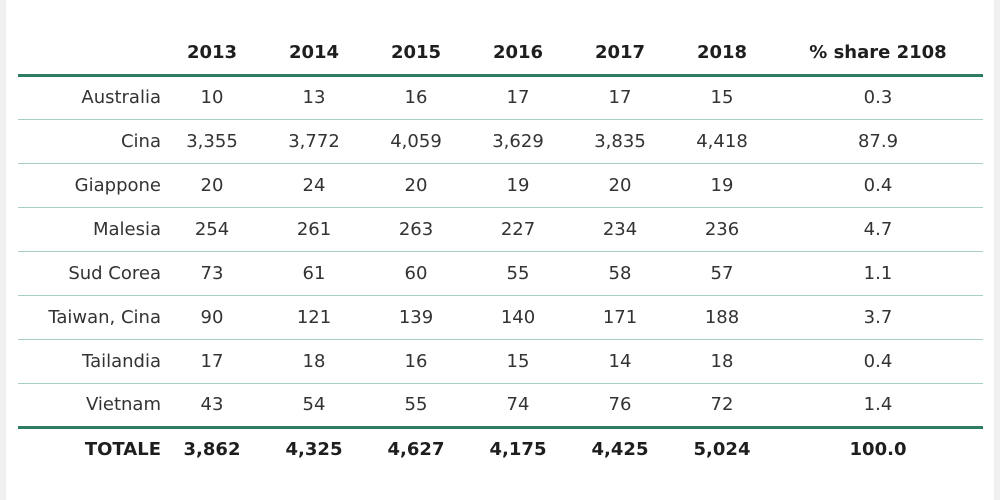  I want to click on table-row: Vietnam 43 54 55 74 76 72 1.4, so click(500, 406).